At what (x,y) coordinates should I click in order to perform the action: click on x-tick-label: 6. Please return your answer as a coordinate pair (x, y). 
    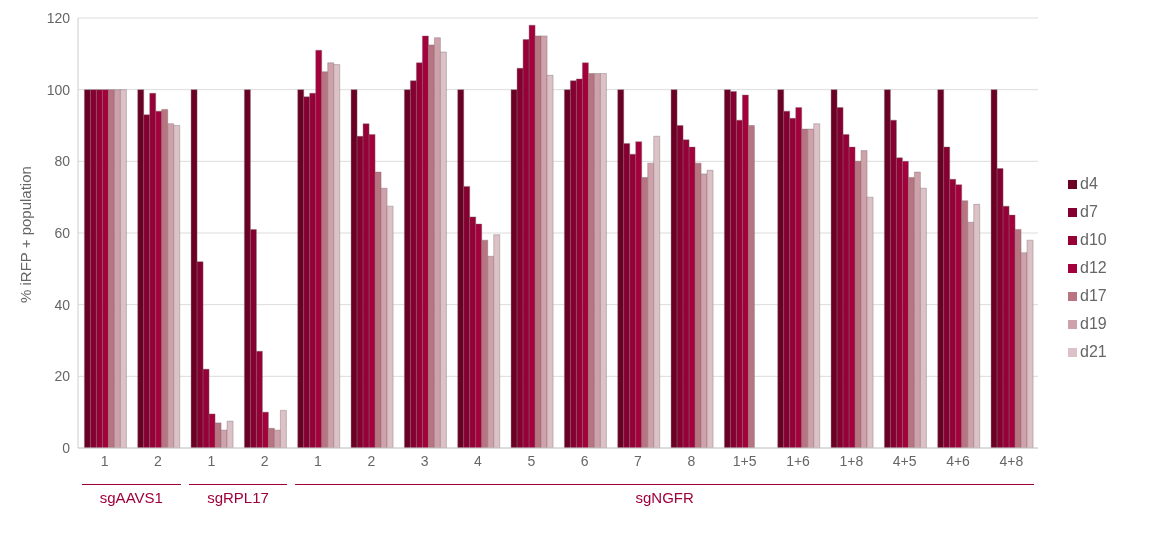
    Looking at the image, I should click on (584, 460).